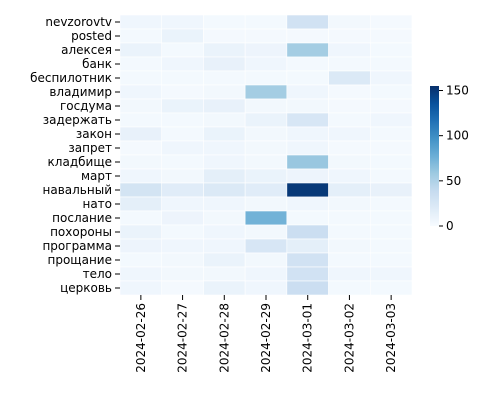  What do you see at coordinates (224, 338) in the screenshot?
I see `x-tick-label: 2024-02-28` at bounding box center [224, 338].